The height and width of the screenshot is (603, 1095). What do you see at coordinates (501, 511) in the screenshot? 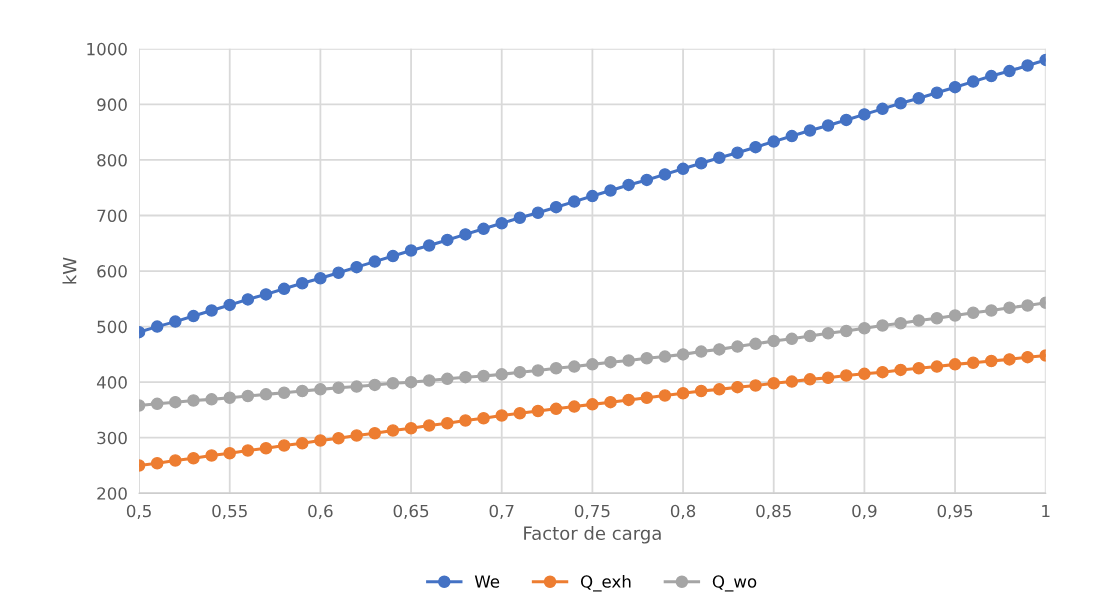
I see `x-tick-label: 0,7` at bounding box center [501, 511].